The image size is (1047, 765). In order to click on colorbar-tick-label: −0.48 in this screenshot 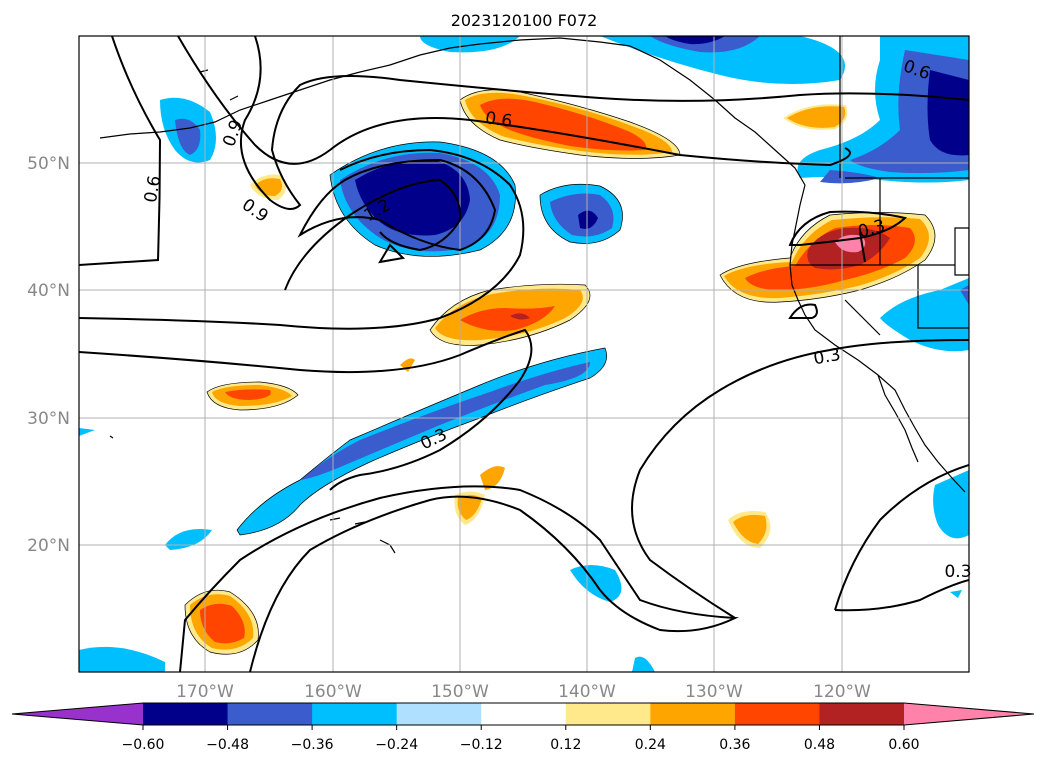, I will do `click(227, 745)`.